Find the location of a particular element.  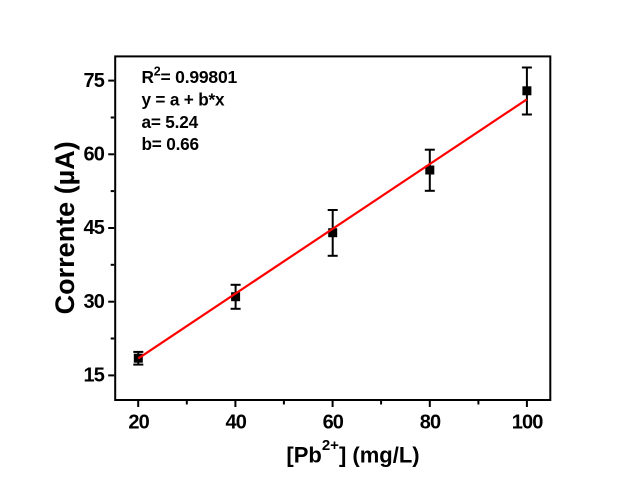

svg-text: 30 is located at coordinates (94, 302).